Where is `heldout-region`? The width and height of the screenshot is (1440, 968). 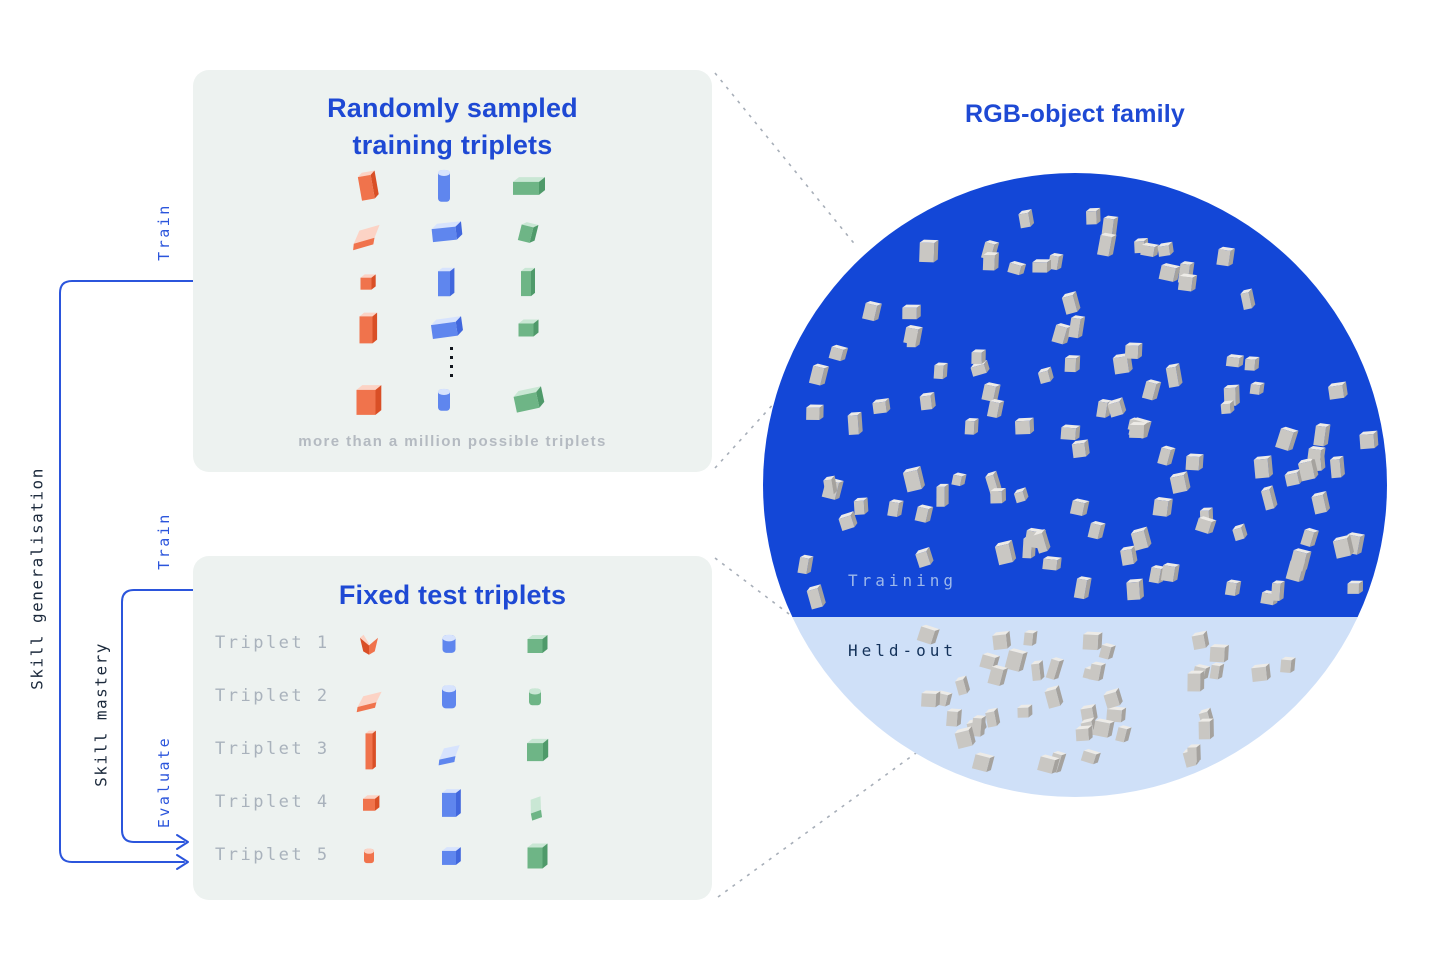
heldout-region is located at coordinates (1075, 707).